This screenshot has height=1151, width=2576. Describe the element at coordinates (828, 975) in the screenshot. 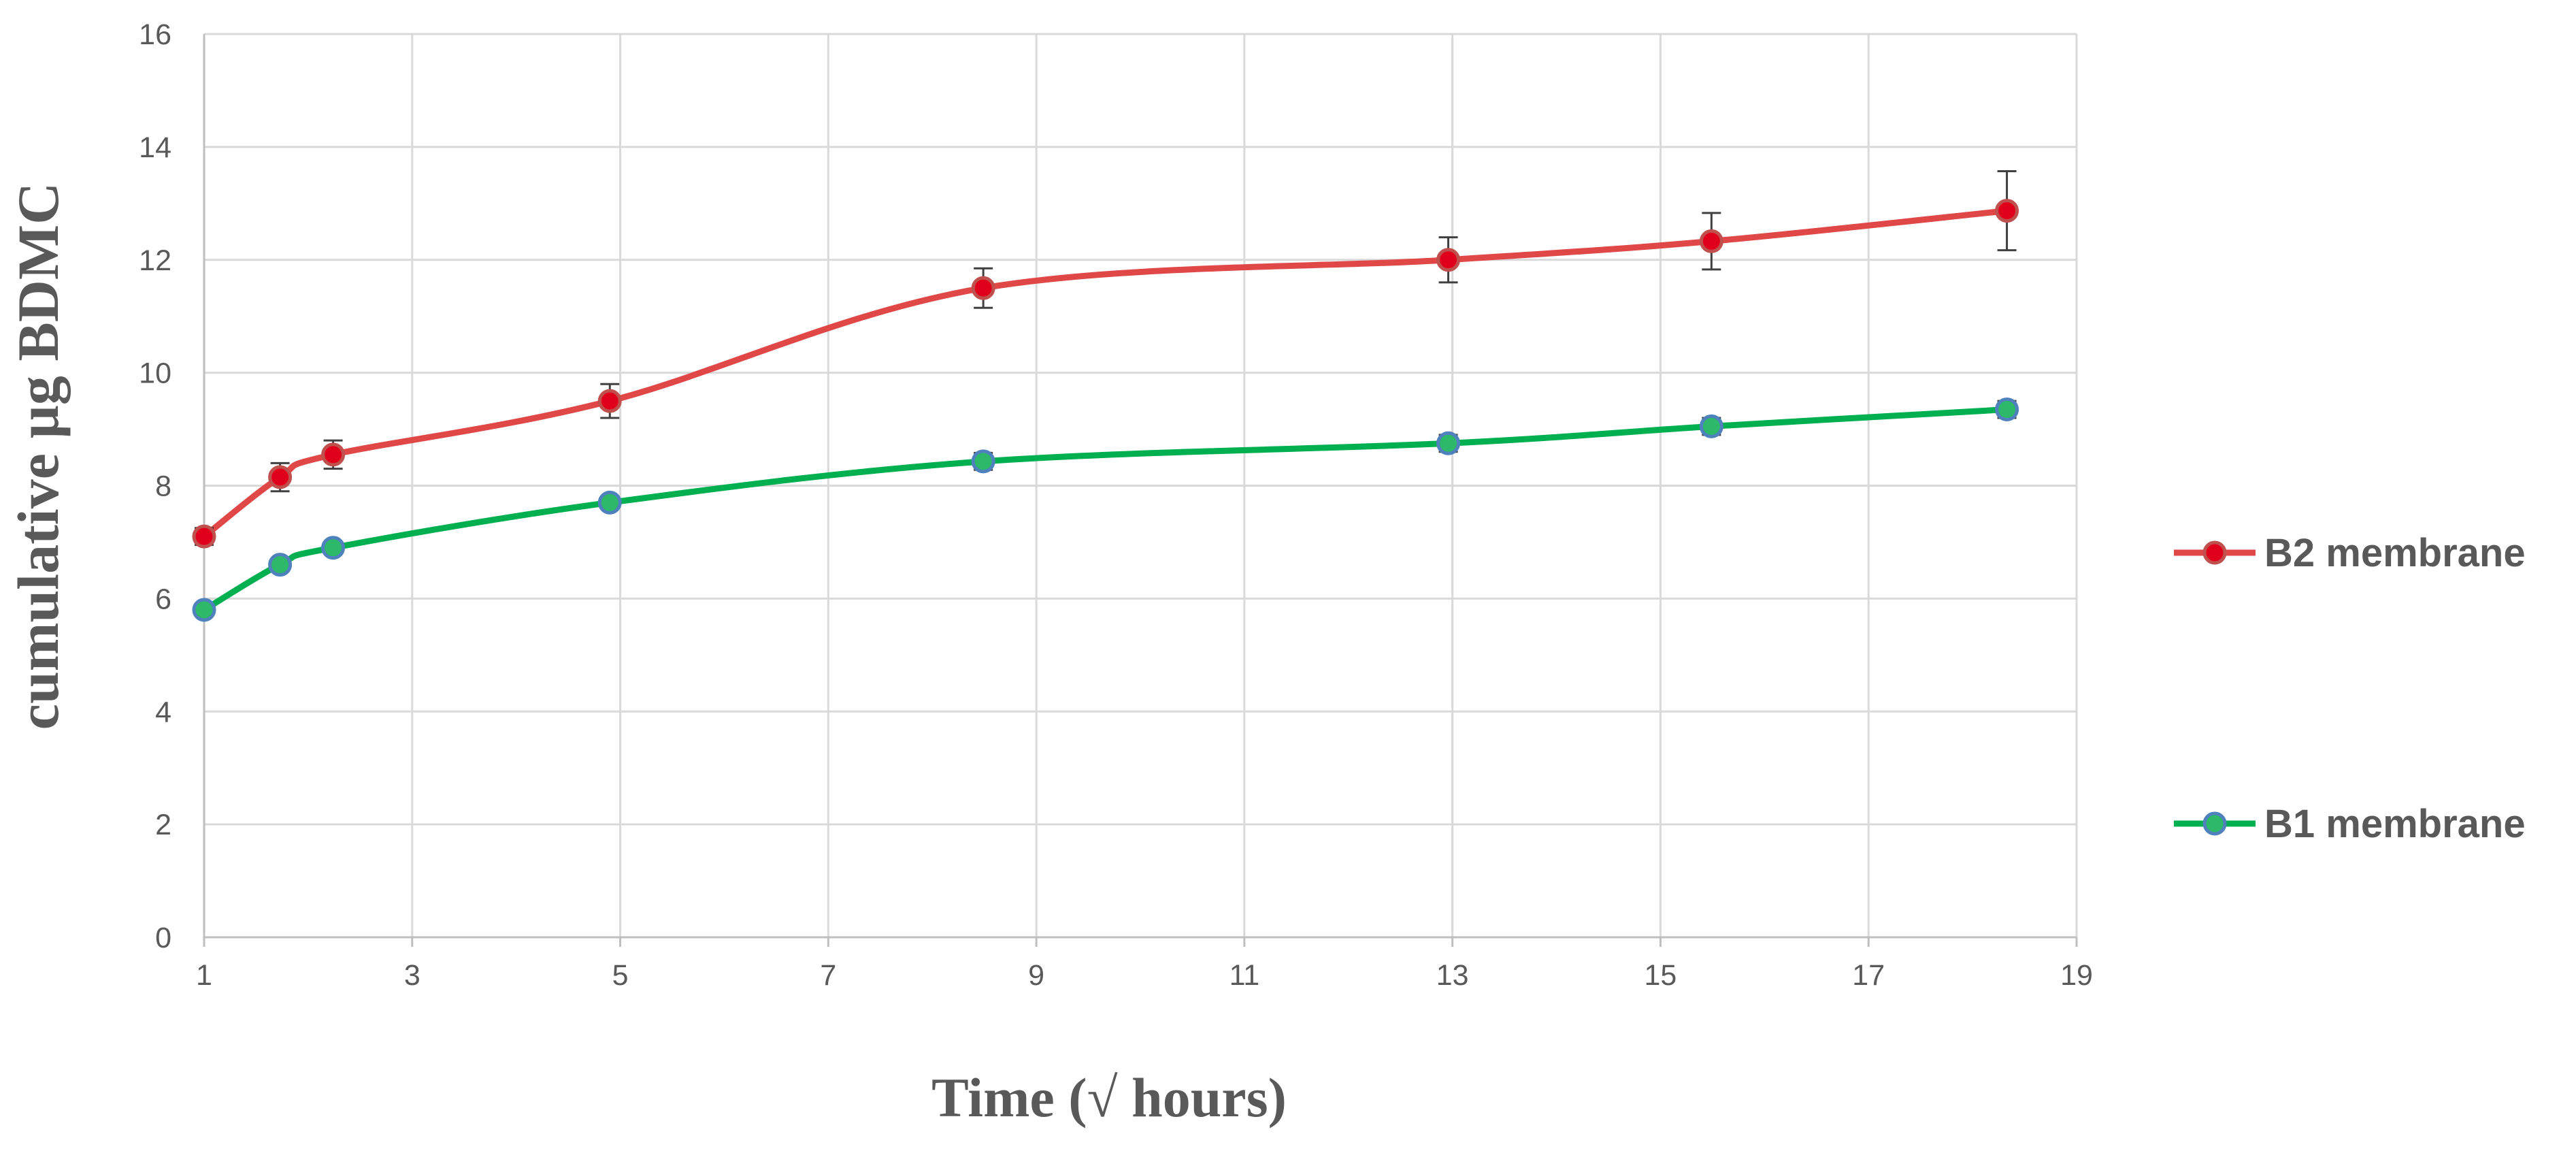

I see `x-tick-label: 7` at that location.